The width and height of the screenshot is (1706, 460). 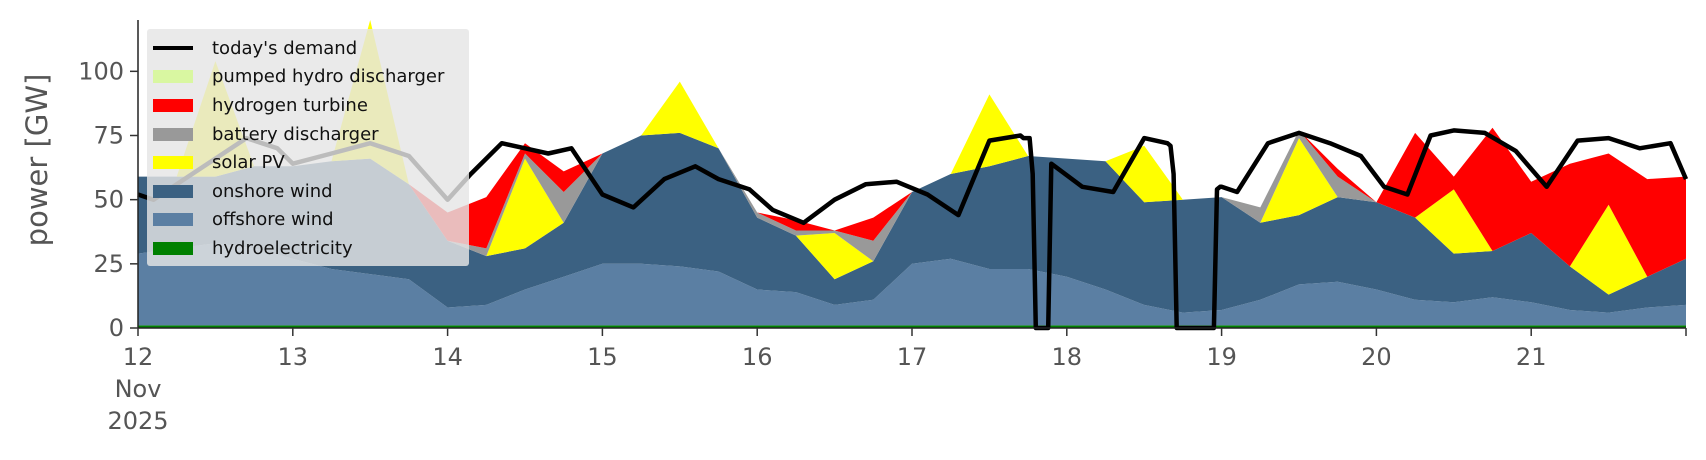 I want to click on y-tick-label: 50, so click(x=108, y=200).